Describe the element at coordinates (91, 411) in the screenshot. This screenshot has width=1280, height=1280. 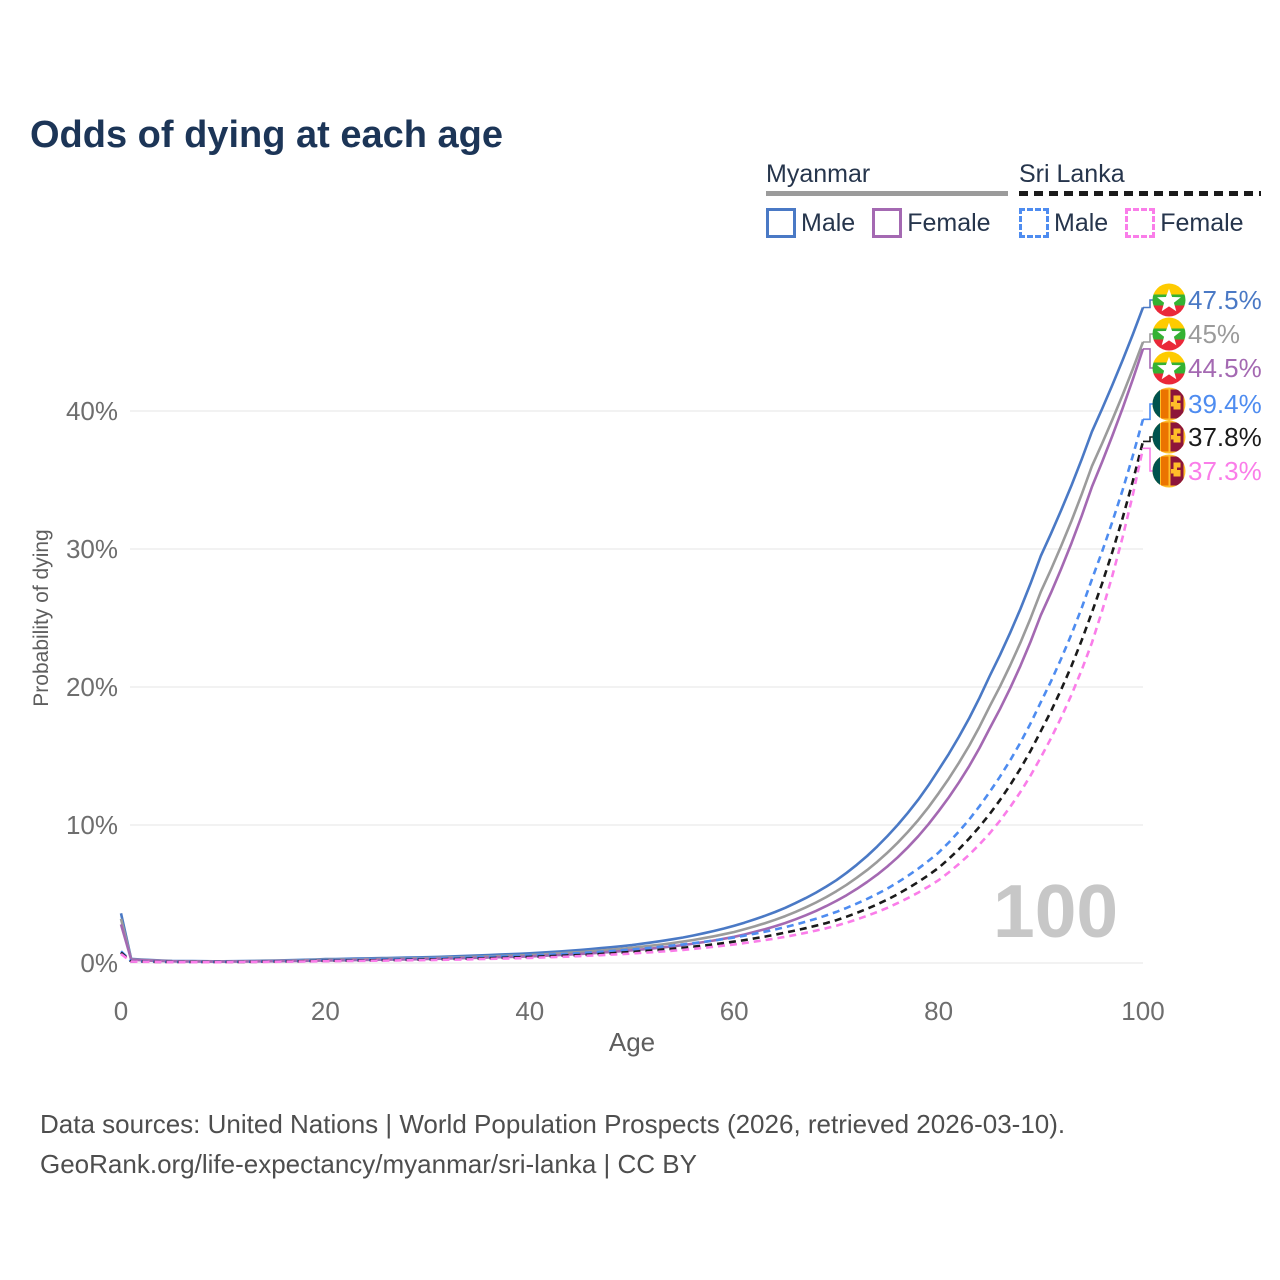
I see `y-tick-label: 40%` at that location.